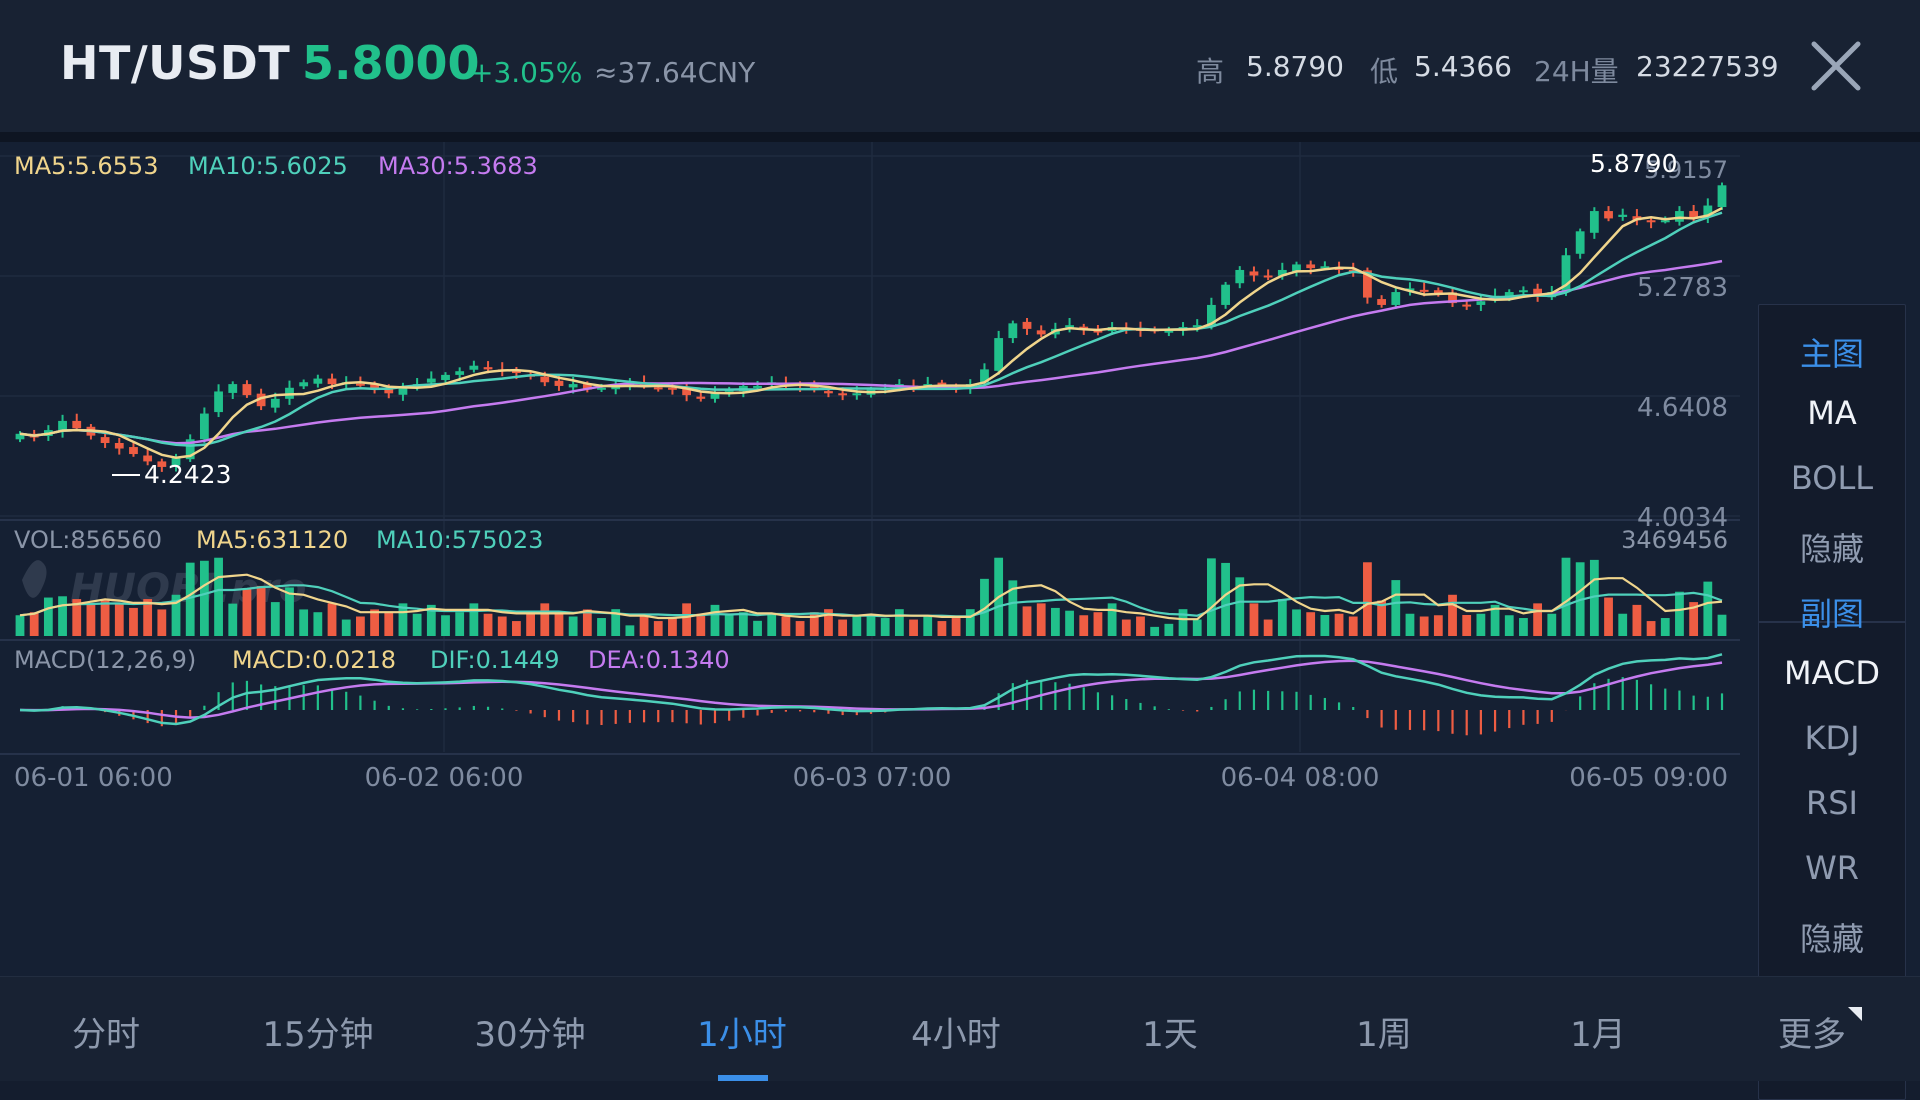 Image resolution: width=1920 pixels, height=1100 pixels. What do you see at coordinates (459, 540) in the screenshot?
I see `vol-legend-ma10: MA10:575023` at bounding box center [459, 540].